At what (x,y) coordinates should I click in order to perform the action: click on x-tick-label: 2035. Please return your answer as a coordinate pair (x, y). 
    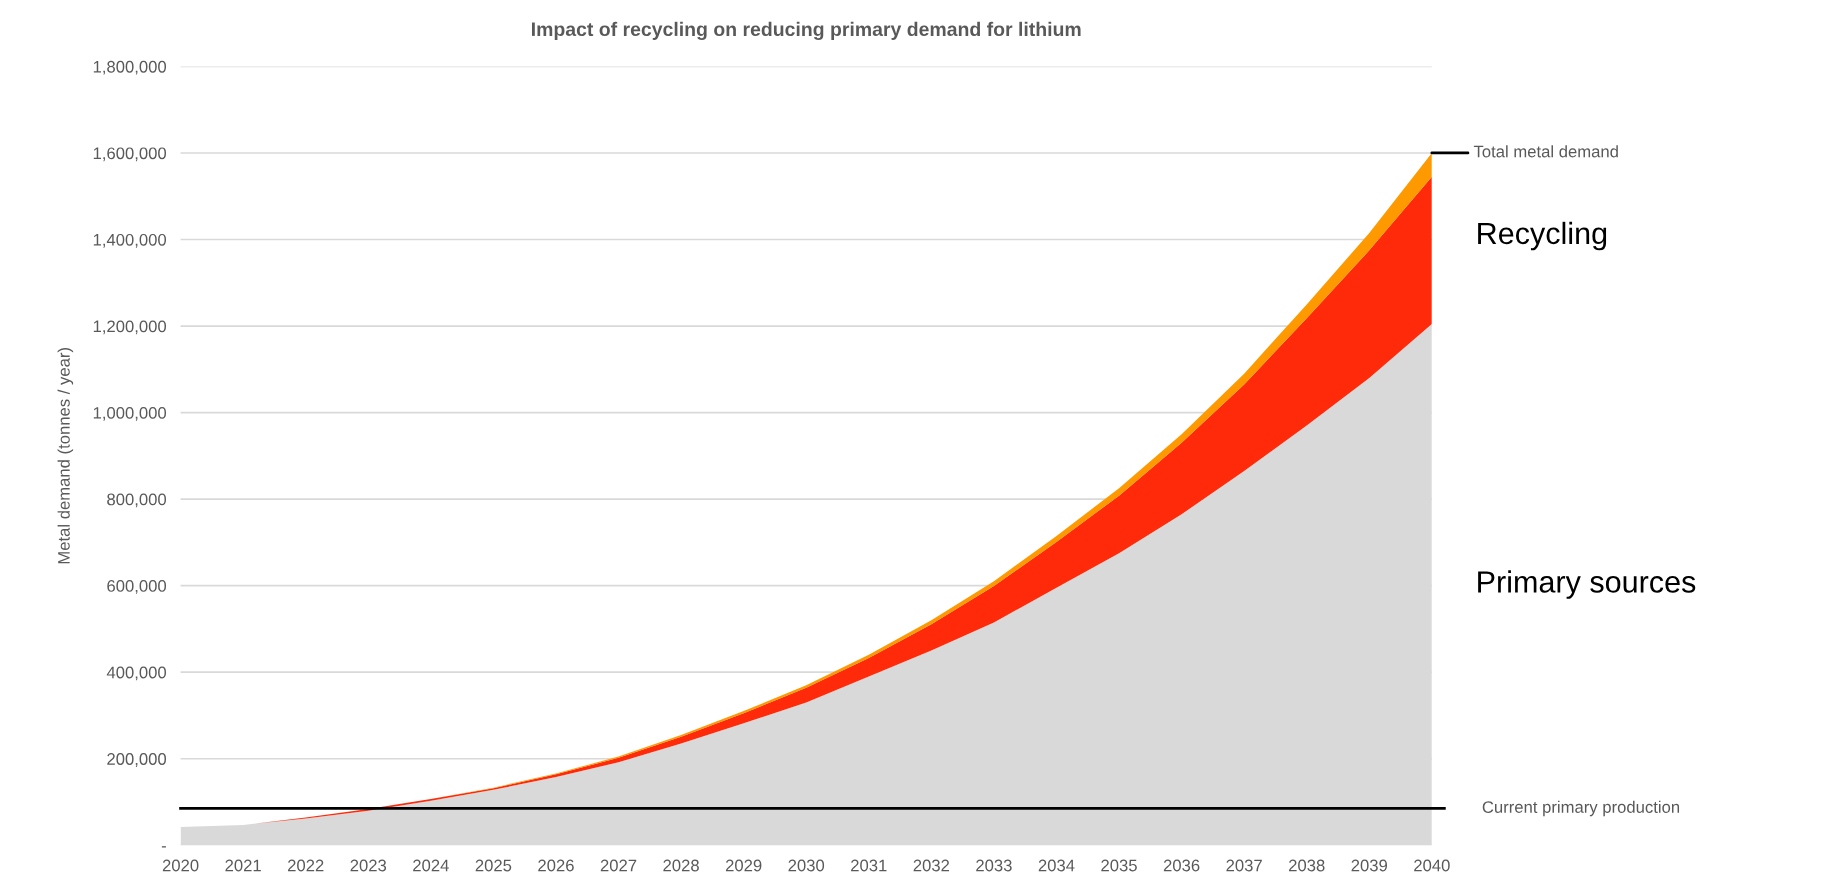
    Looking at the image, I should click on (1119, 865).